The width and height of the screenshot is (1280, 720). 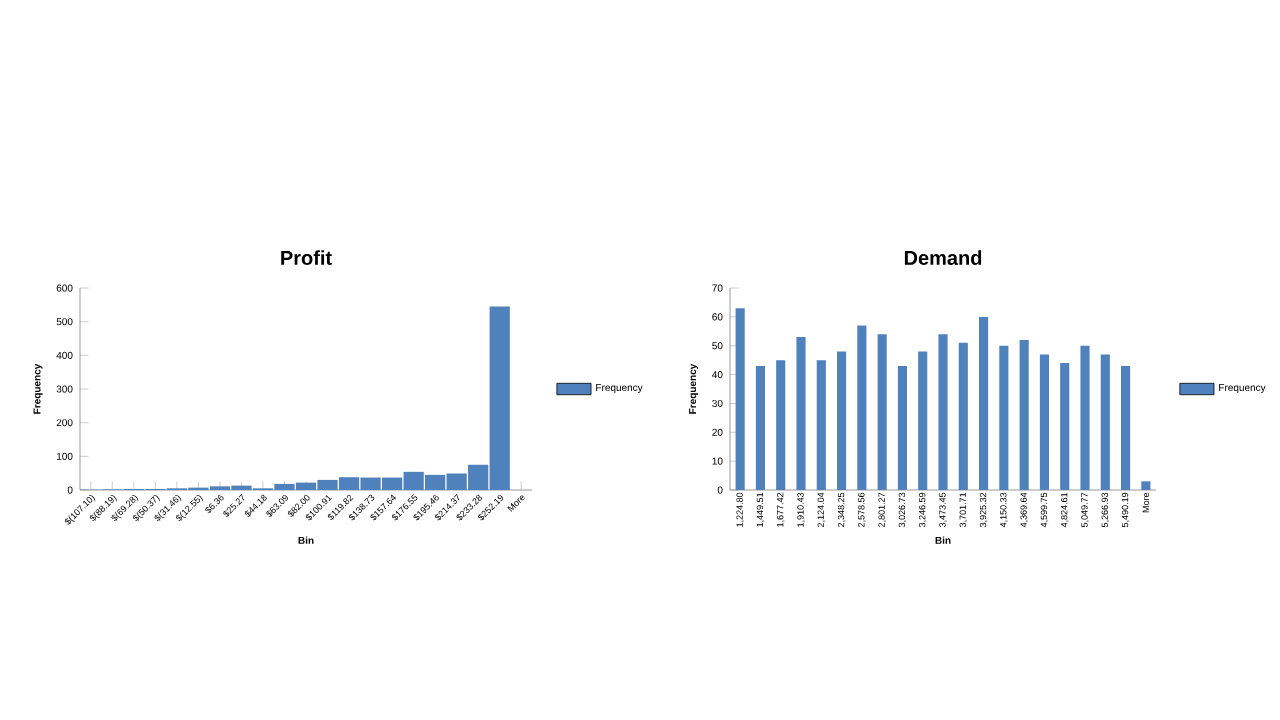 I want to click on chart-title: Profit, so click(x=306, y=257).